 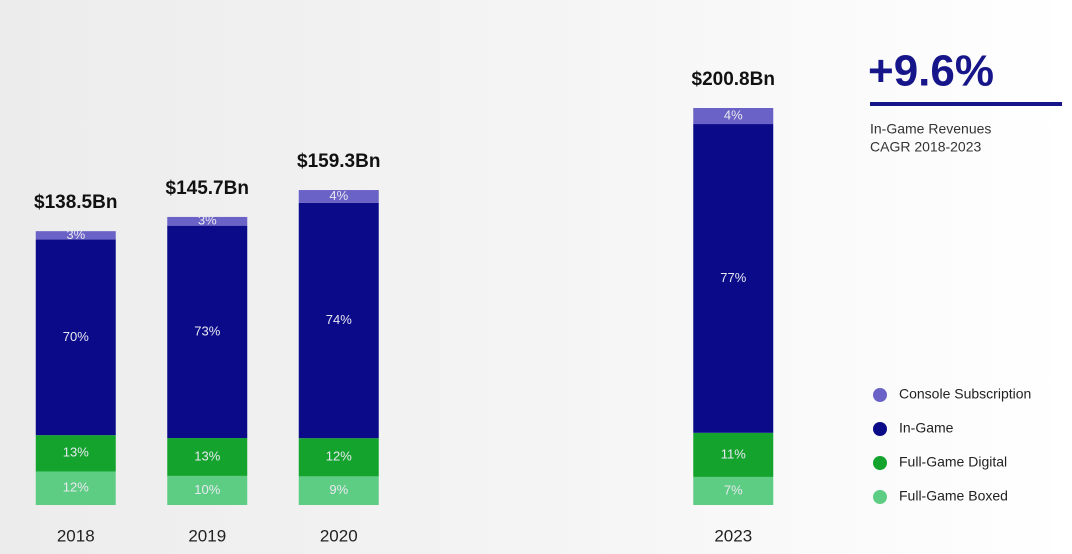 I want to click on legend-label: Full-Game Digital, so click(x=953, y=462).